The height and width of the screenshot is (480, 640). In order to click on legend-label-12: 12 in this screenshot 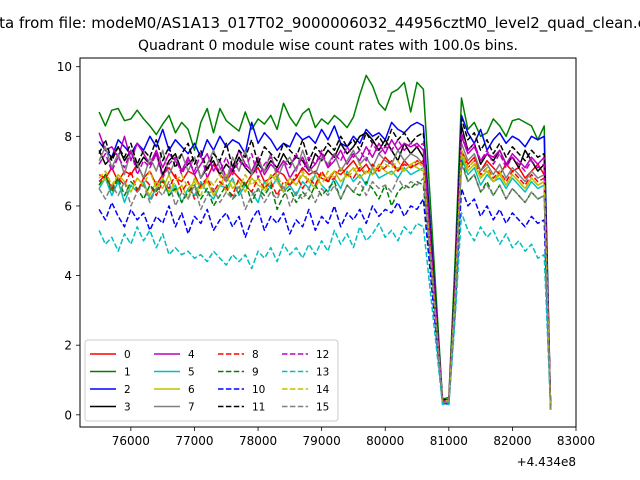, I will do `click(322, 355)`.